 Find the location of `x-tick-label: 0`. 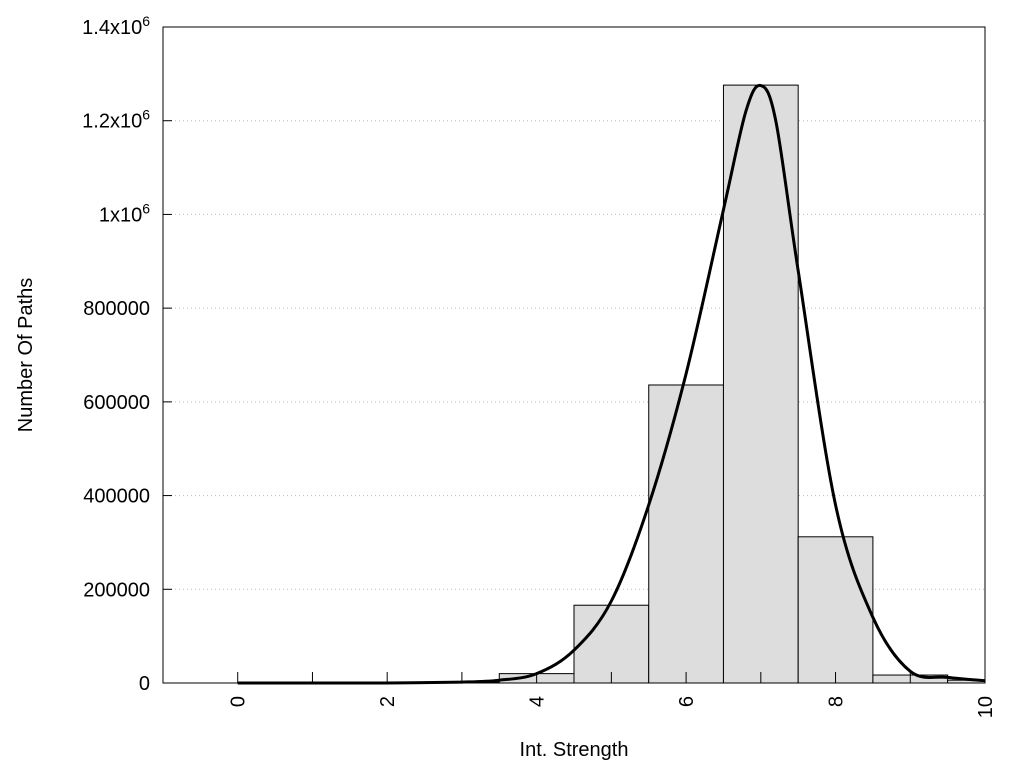

x-tick-label: 0 is located at coordinates (239, 701).